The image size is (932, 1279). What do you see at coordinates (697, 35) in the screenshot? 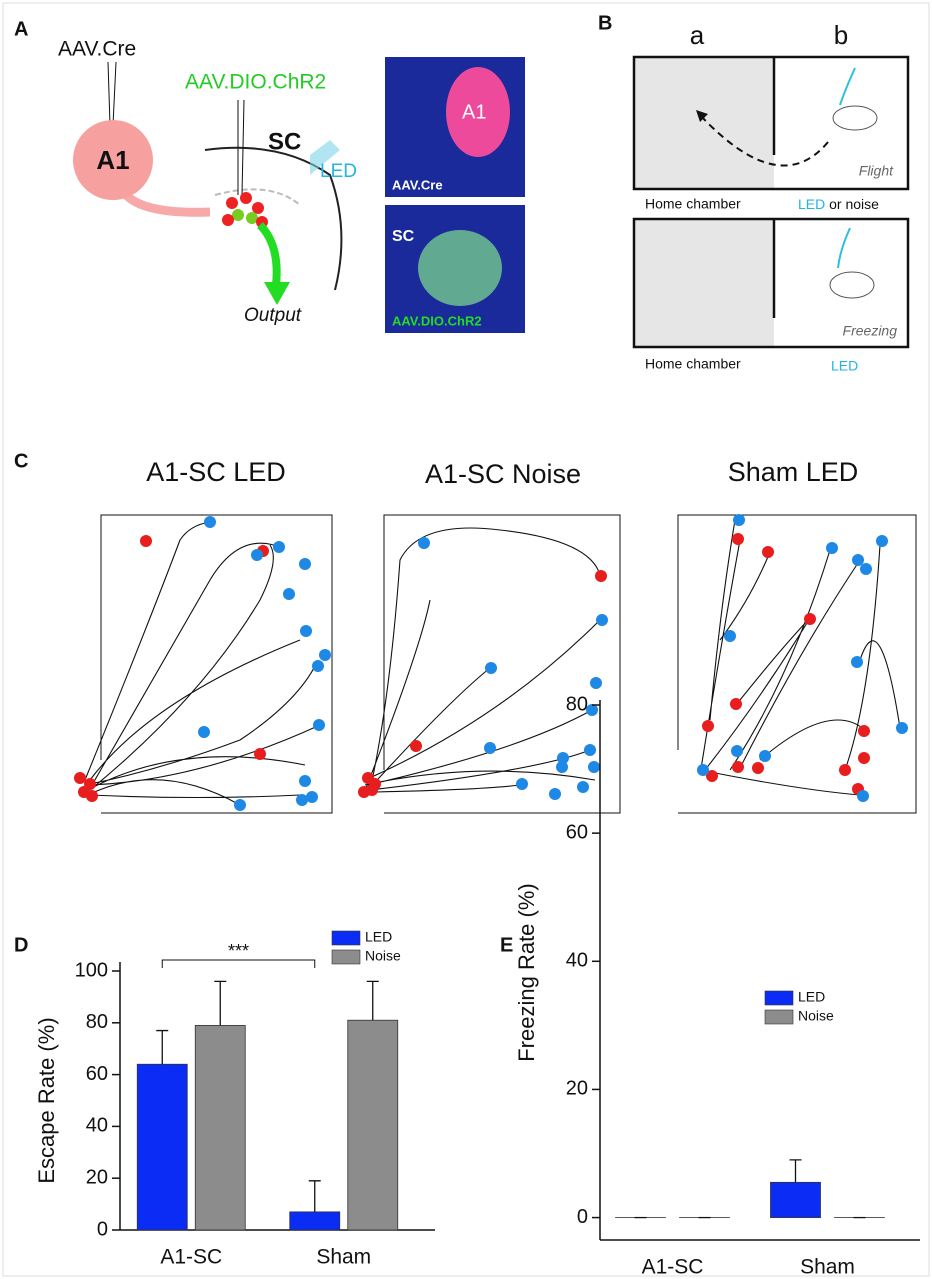
I see `column-label: a` at bounding box center [697, 35].